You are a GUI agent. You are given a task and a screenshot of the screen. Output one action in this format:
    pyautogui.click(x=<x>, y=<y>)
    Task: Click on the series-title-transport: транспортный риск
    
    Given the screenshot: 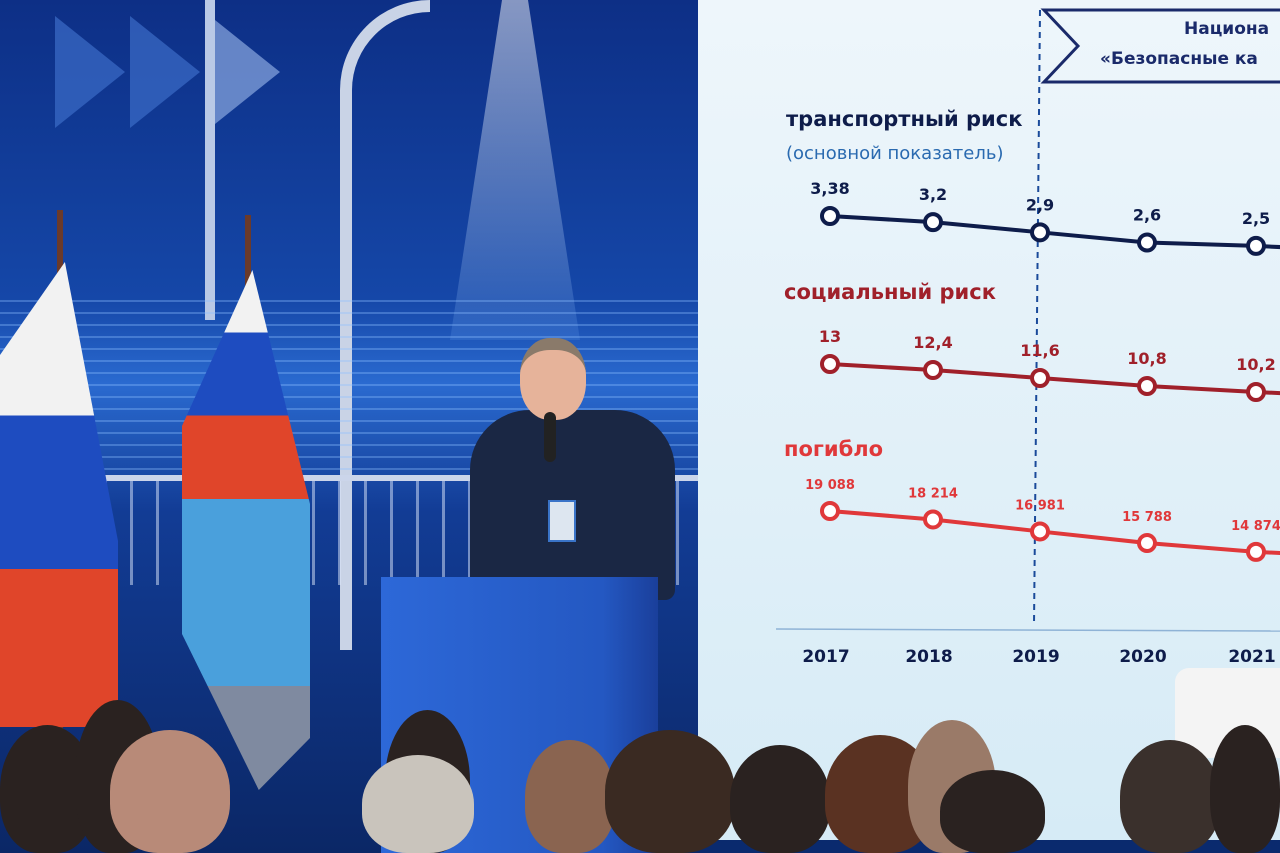 What is the action you would take?
    pyautogui.click(x=904, y=119)
    